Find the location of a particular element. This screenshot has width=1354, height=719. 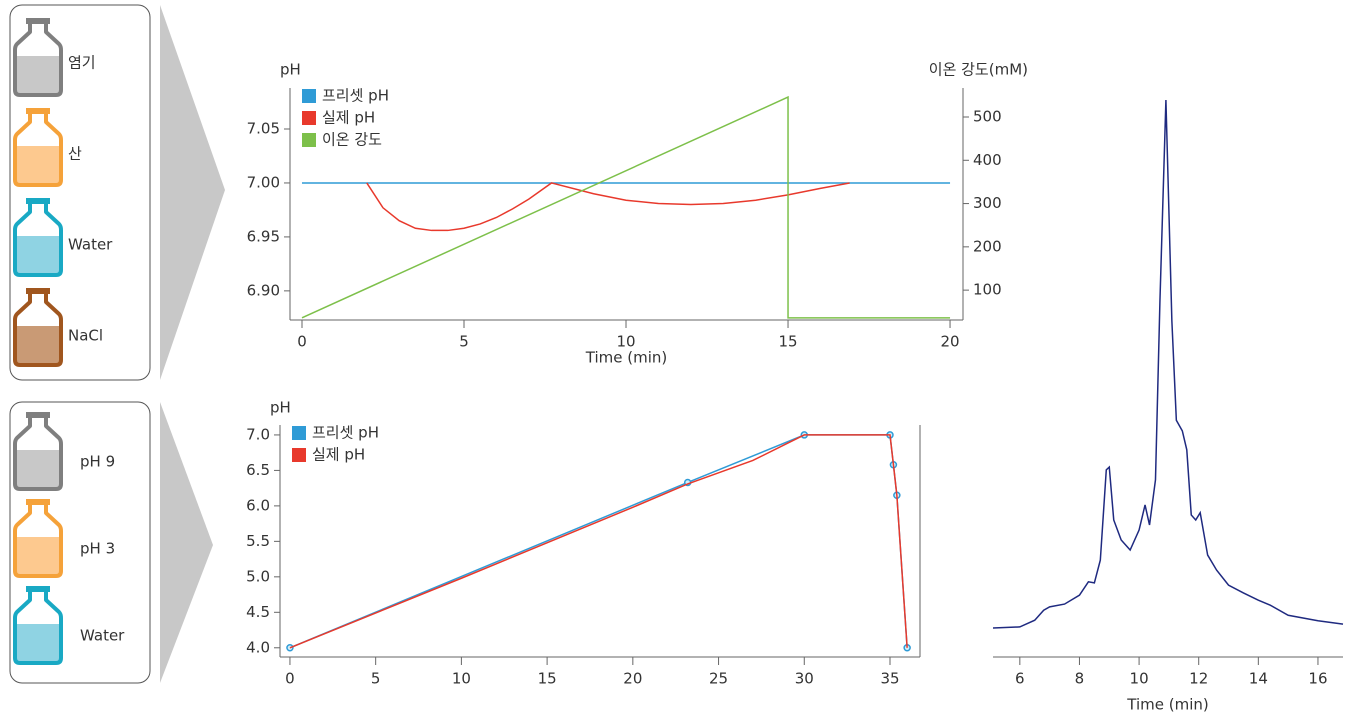

x-tick-label: 16 is located at coordinates (1317, 679).